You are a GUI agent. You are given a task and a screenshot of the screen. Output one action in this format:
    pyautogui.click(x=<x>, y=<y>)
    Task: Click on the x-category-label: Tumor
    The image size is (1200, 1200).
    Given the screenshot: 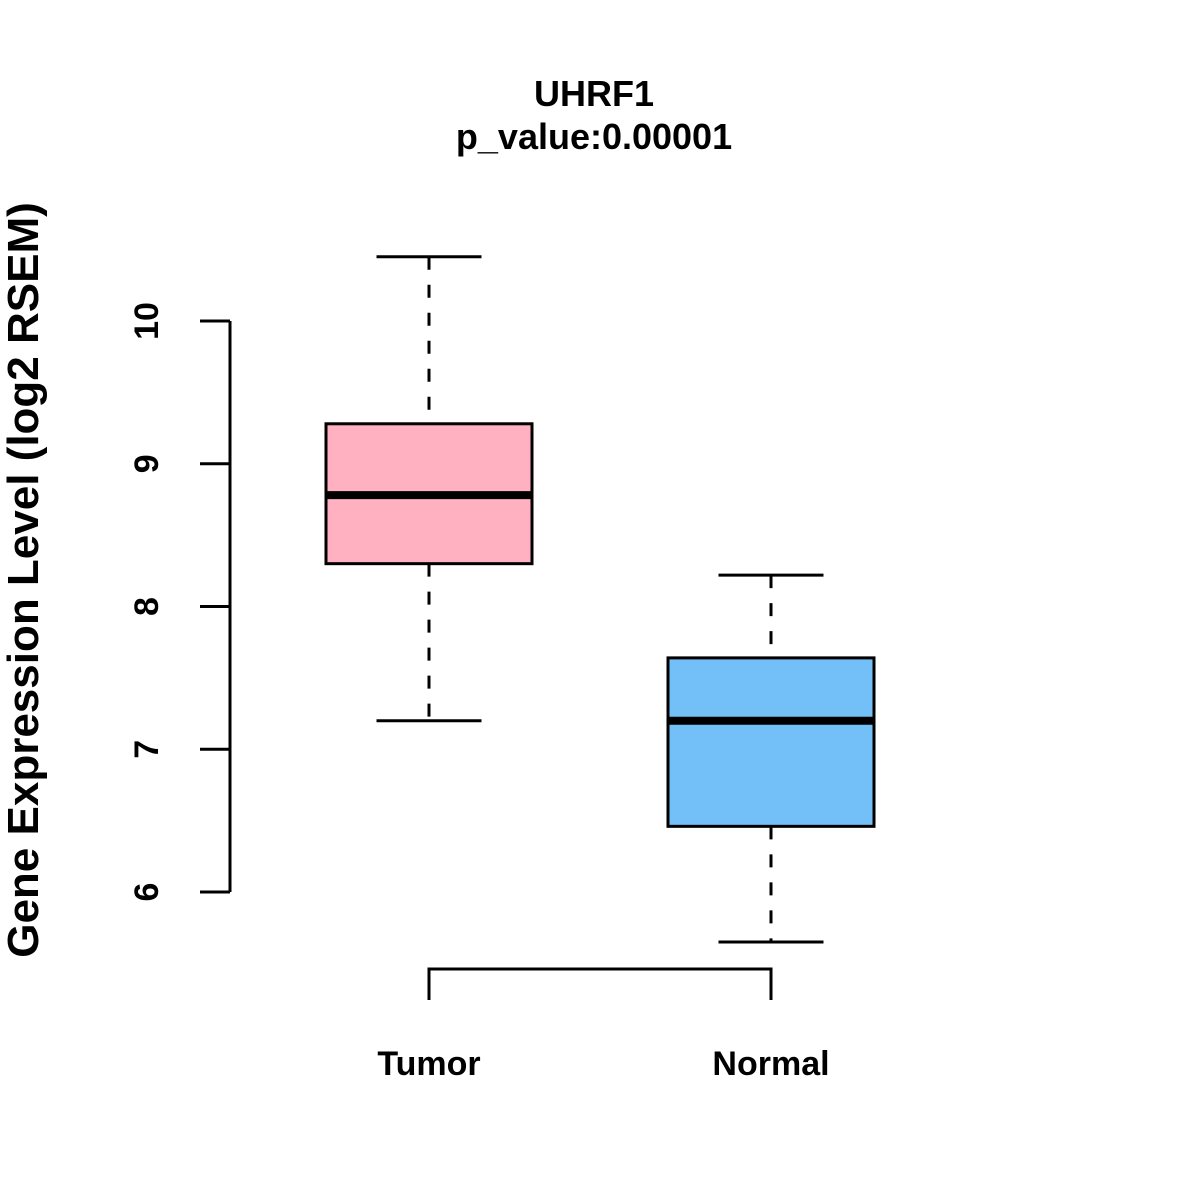 What is the action you would take?
    pyautogui.click(x=428, y=1064)
    